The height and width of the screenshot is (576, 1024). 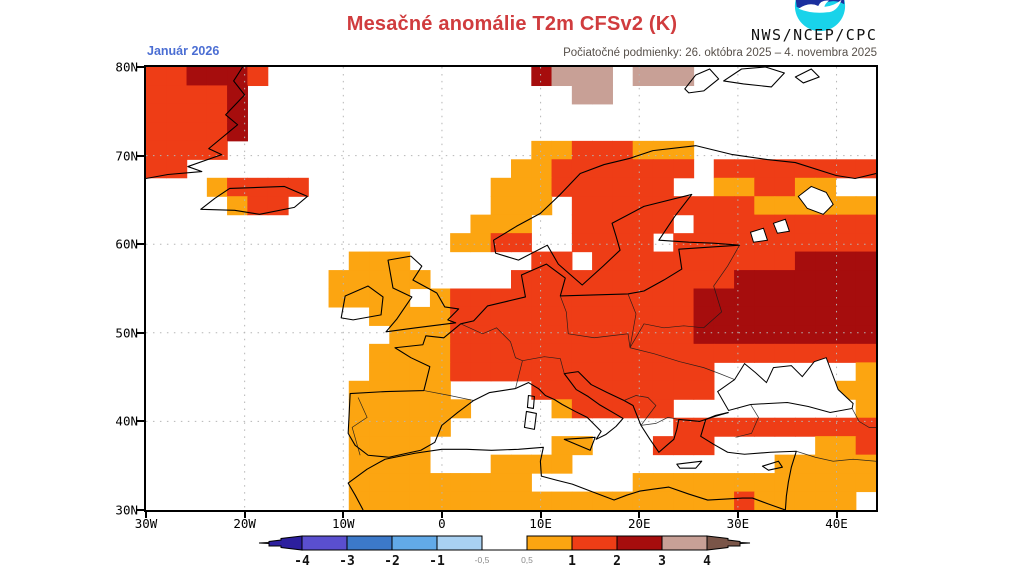 What do you see at coordinates (653, 432) in the screenshot?
I see `coast-islands` at bounding box center [653, 432].